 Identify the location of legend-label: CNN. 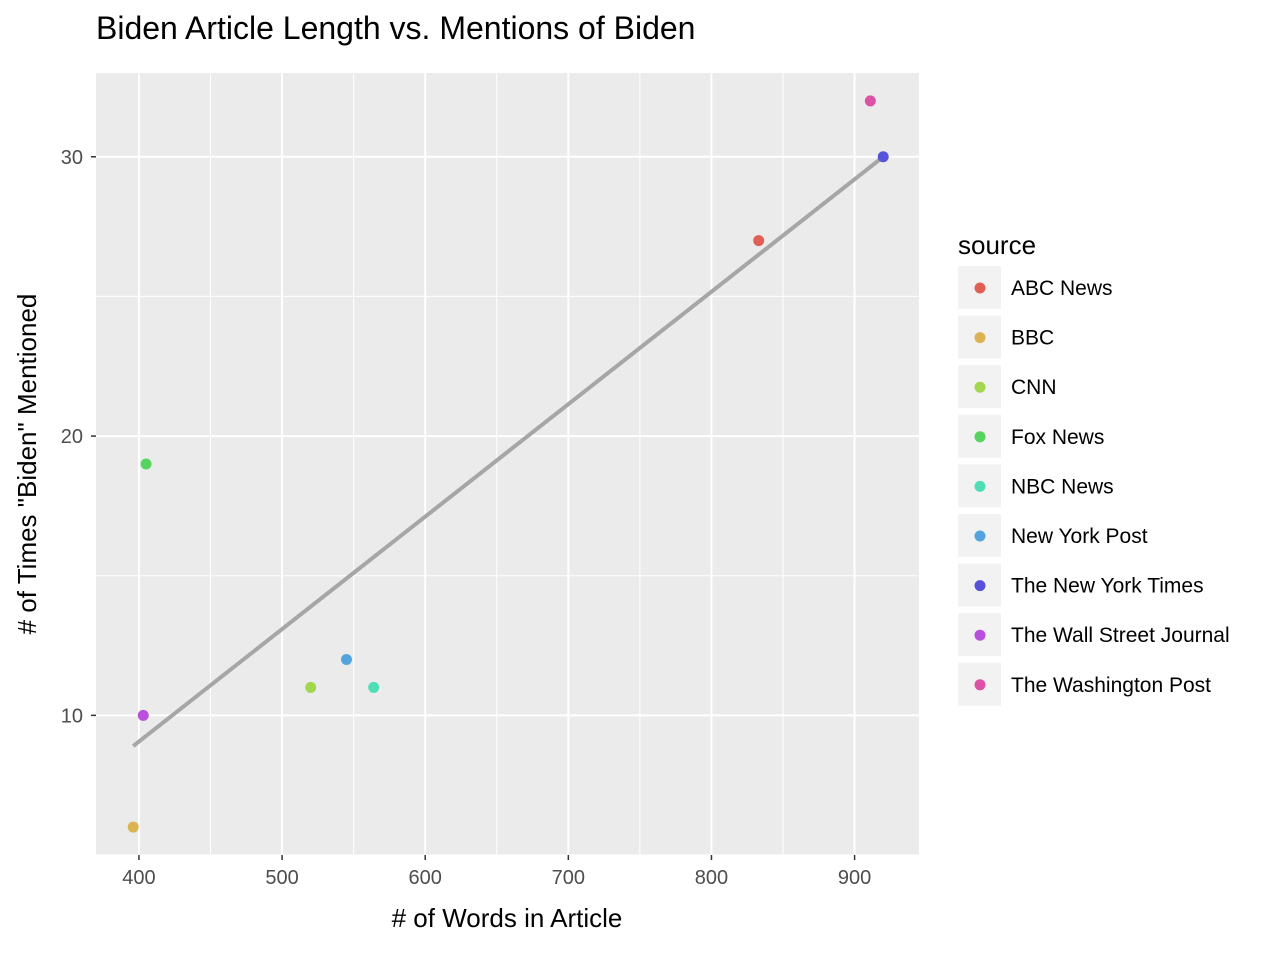
(1034, 387).